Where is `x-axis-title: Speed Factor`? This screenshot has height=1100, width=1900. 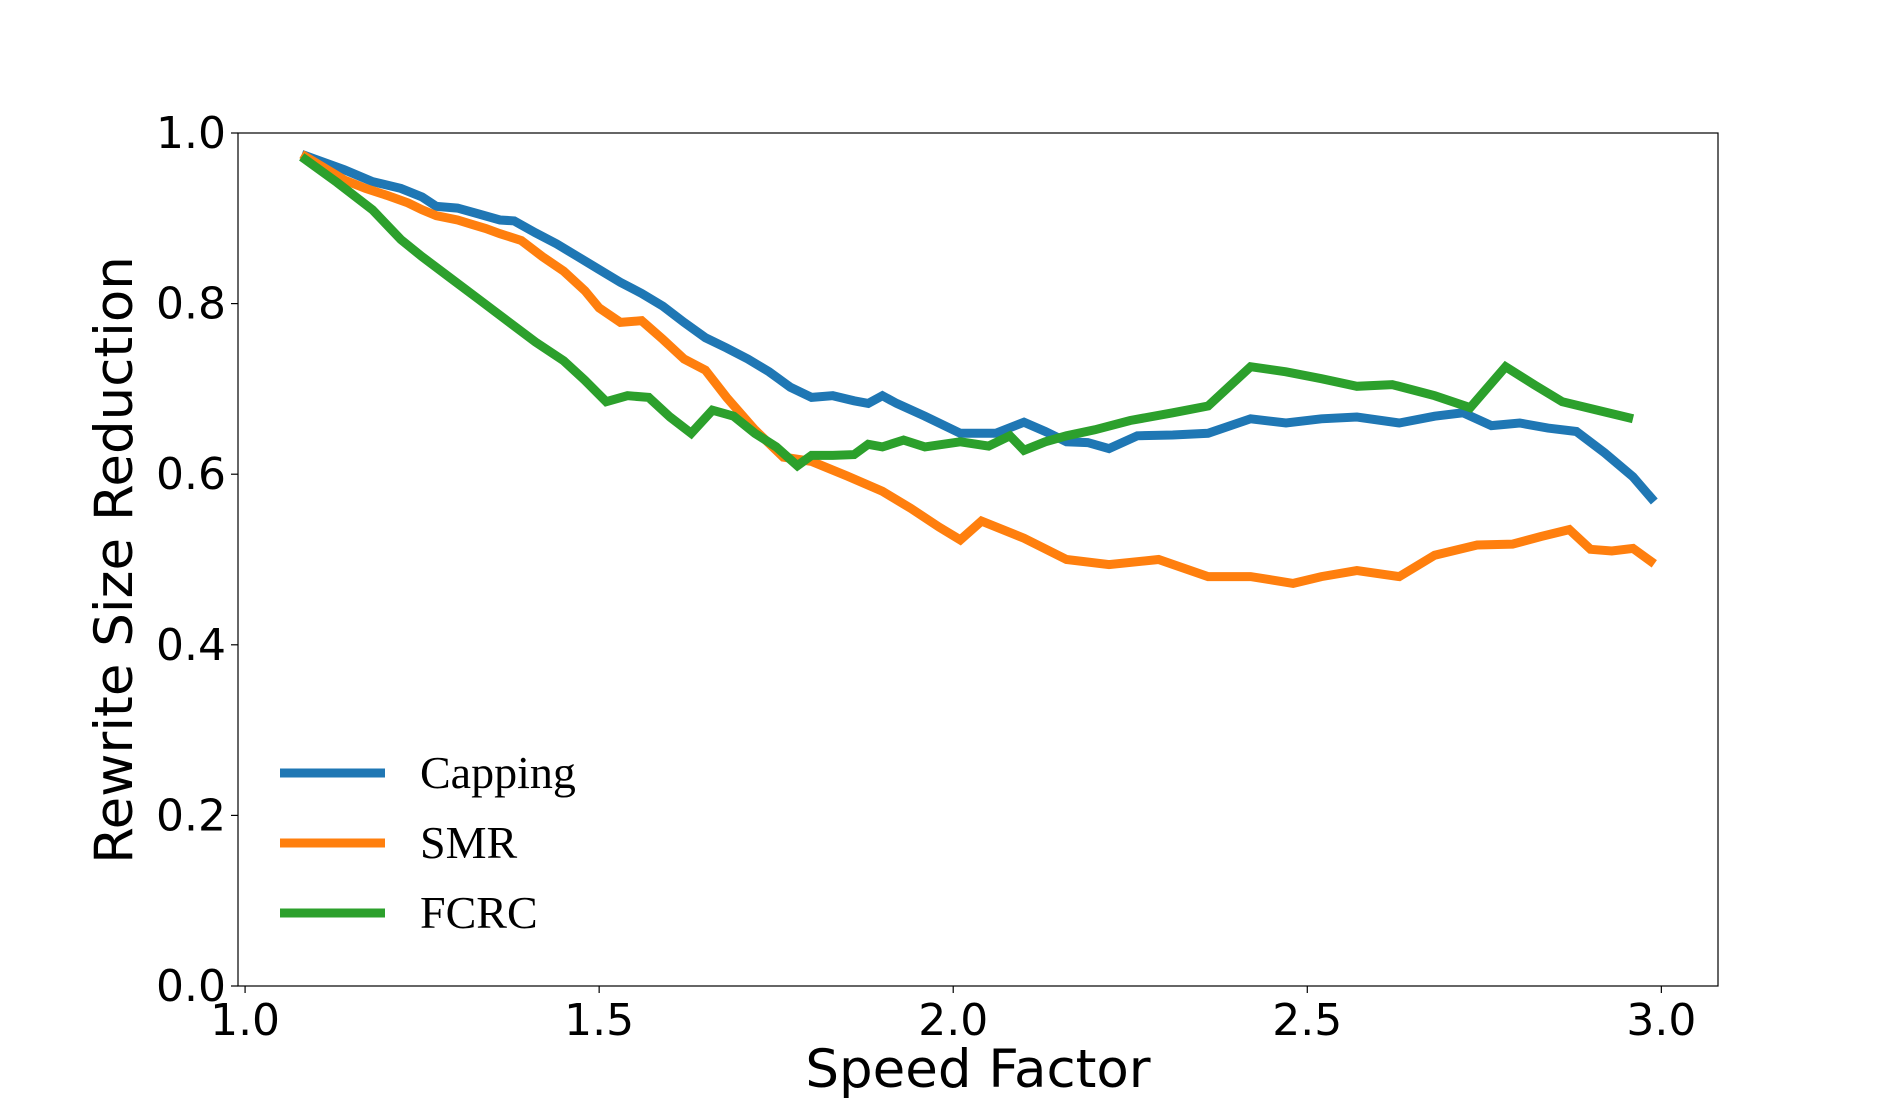 x-axis-title: Speed Factor is located at coordinates (977, 1069).